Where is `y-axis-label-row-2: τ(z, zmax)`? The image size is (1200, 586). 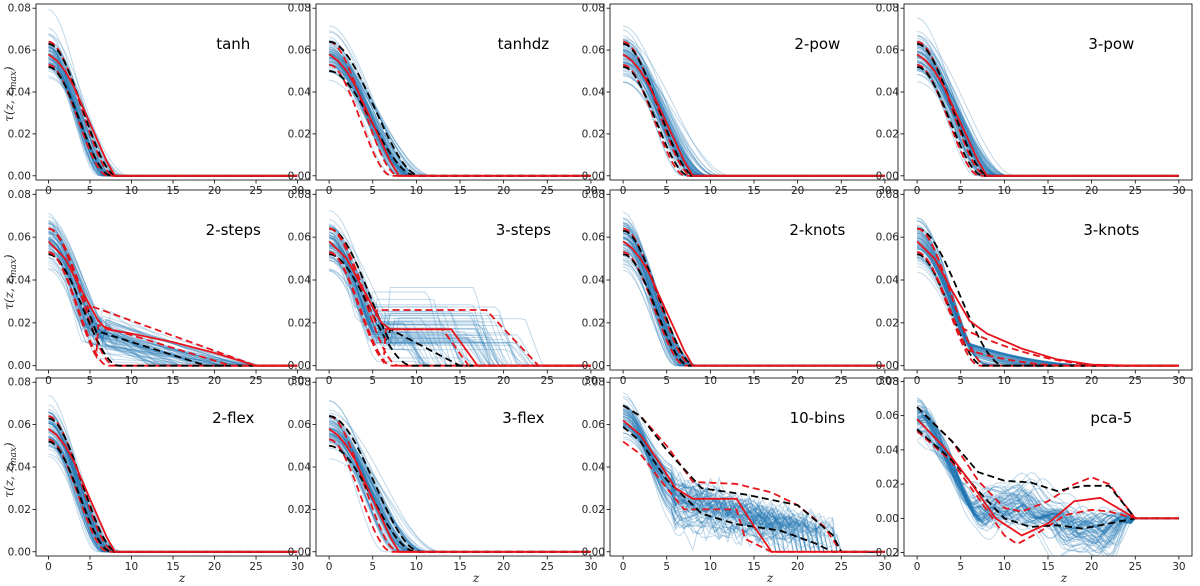 y-axis-label-row-2: τ(z, zmax) is located at coordinates (10, 282).